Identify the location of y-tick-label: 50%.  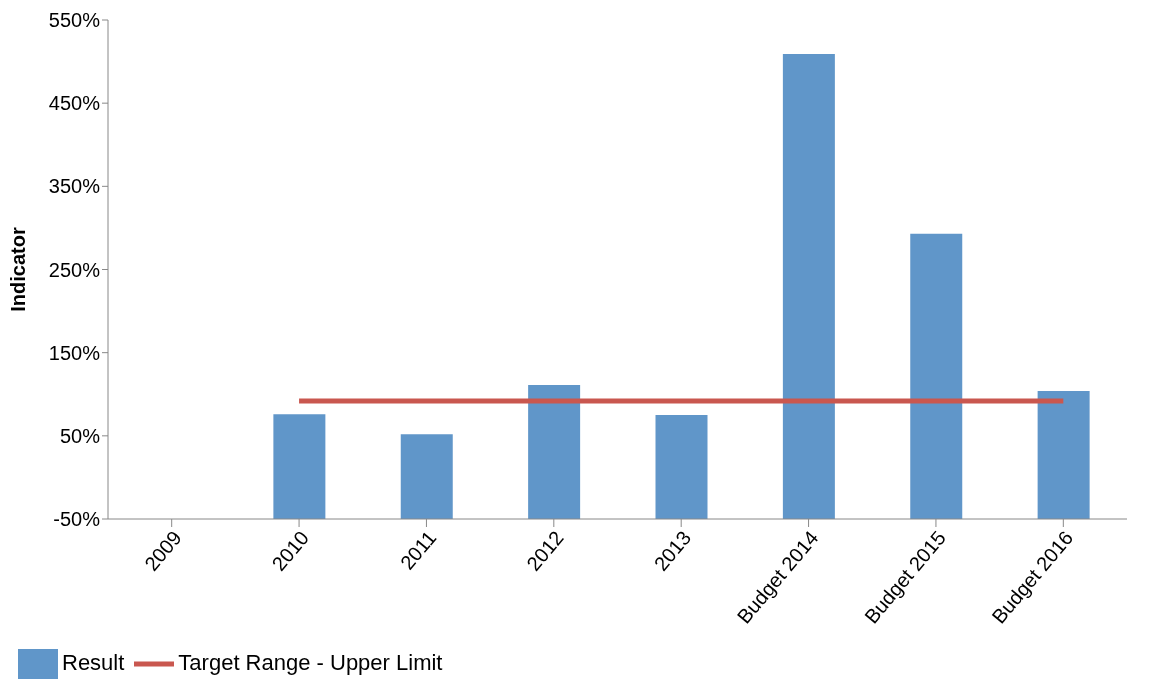
(80, 435).